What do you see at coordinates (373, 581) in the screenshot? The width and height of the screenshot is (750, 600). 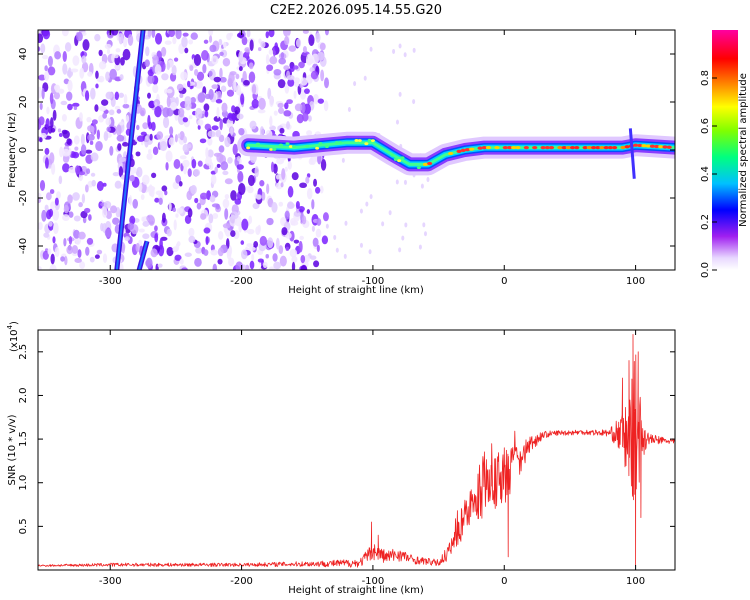 I see `snr-xtick-label: -100` at bounding box center [373, 581].